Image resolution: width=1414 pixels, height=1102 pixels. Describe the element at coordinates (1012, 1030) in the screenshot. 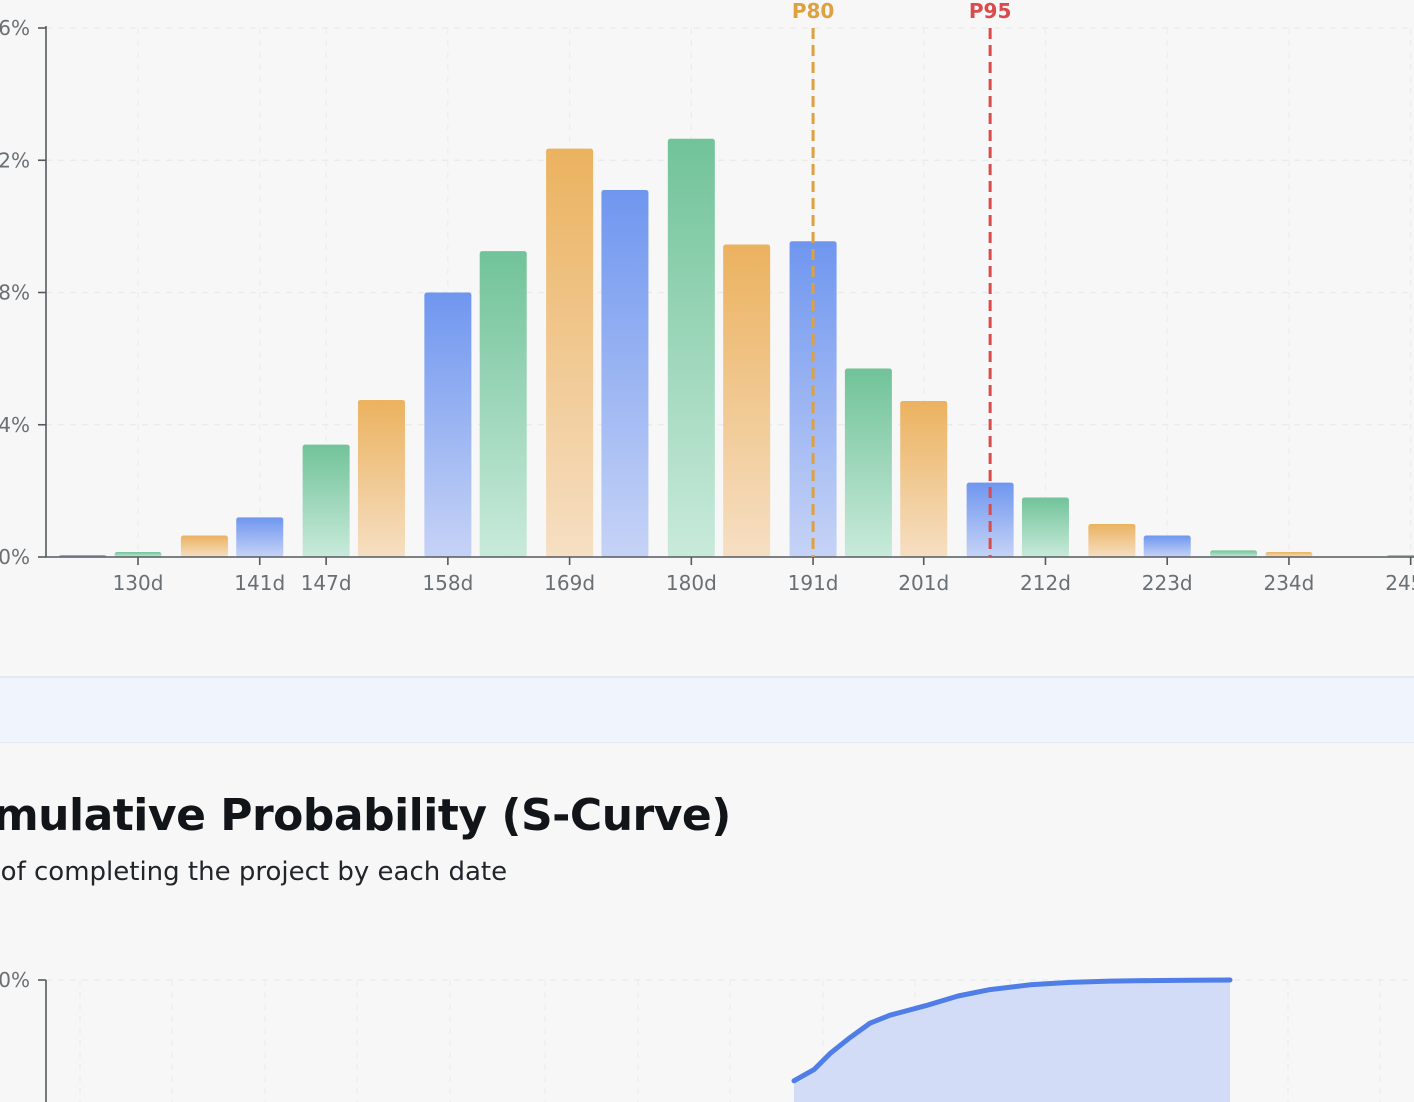

I see `s-curve-line` at that location.